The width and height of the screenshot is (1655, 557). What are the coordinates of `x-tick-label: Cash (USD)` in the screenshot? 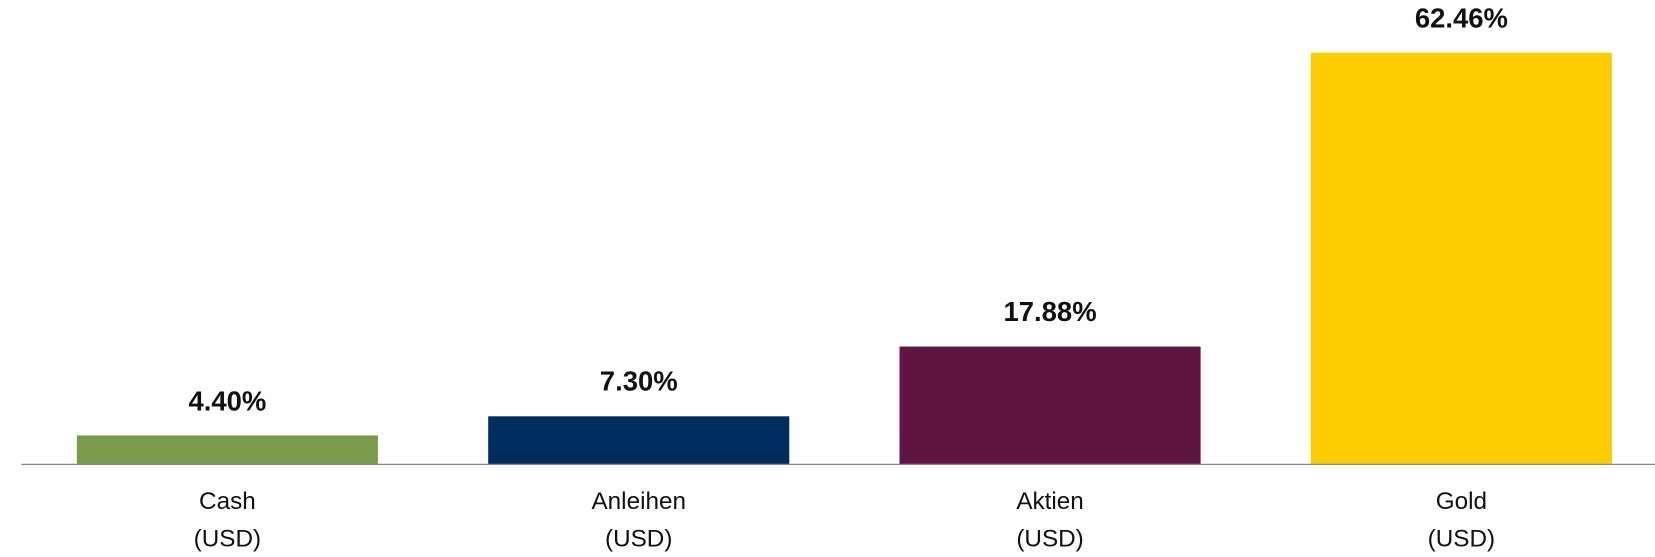 It's located at (227, 519).